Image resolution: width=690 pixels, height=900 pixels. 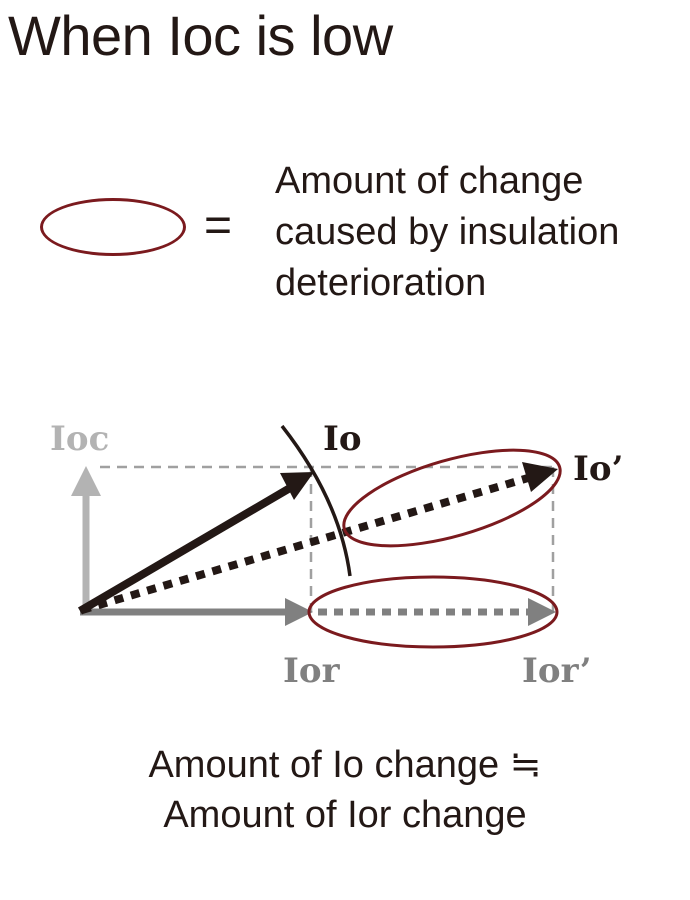 I want to click on ior-change-oval, so click(x=433, y=612).